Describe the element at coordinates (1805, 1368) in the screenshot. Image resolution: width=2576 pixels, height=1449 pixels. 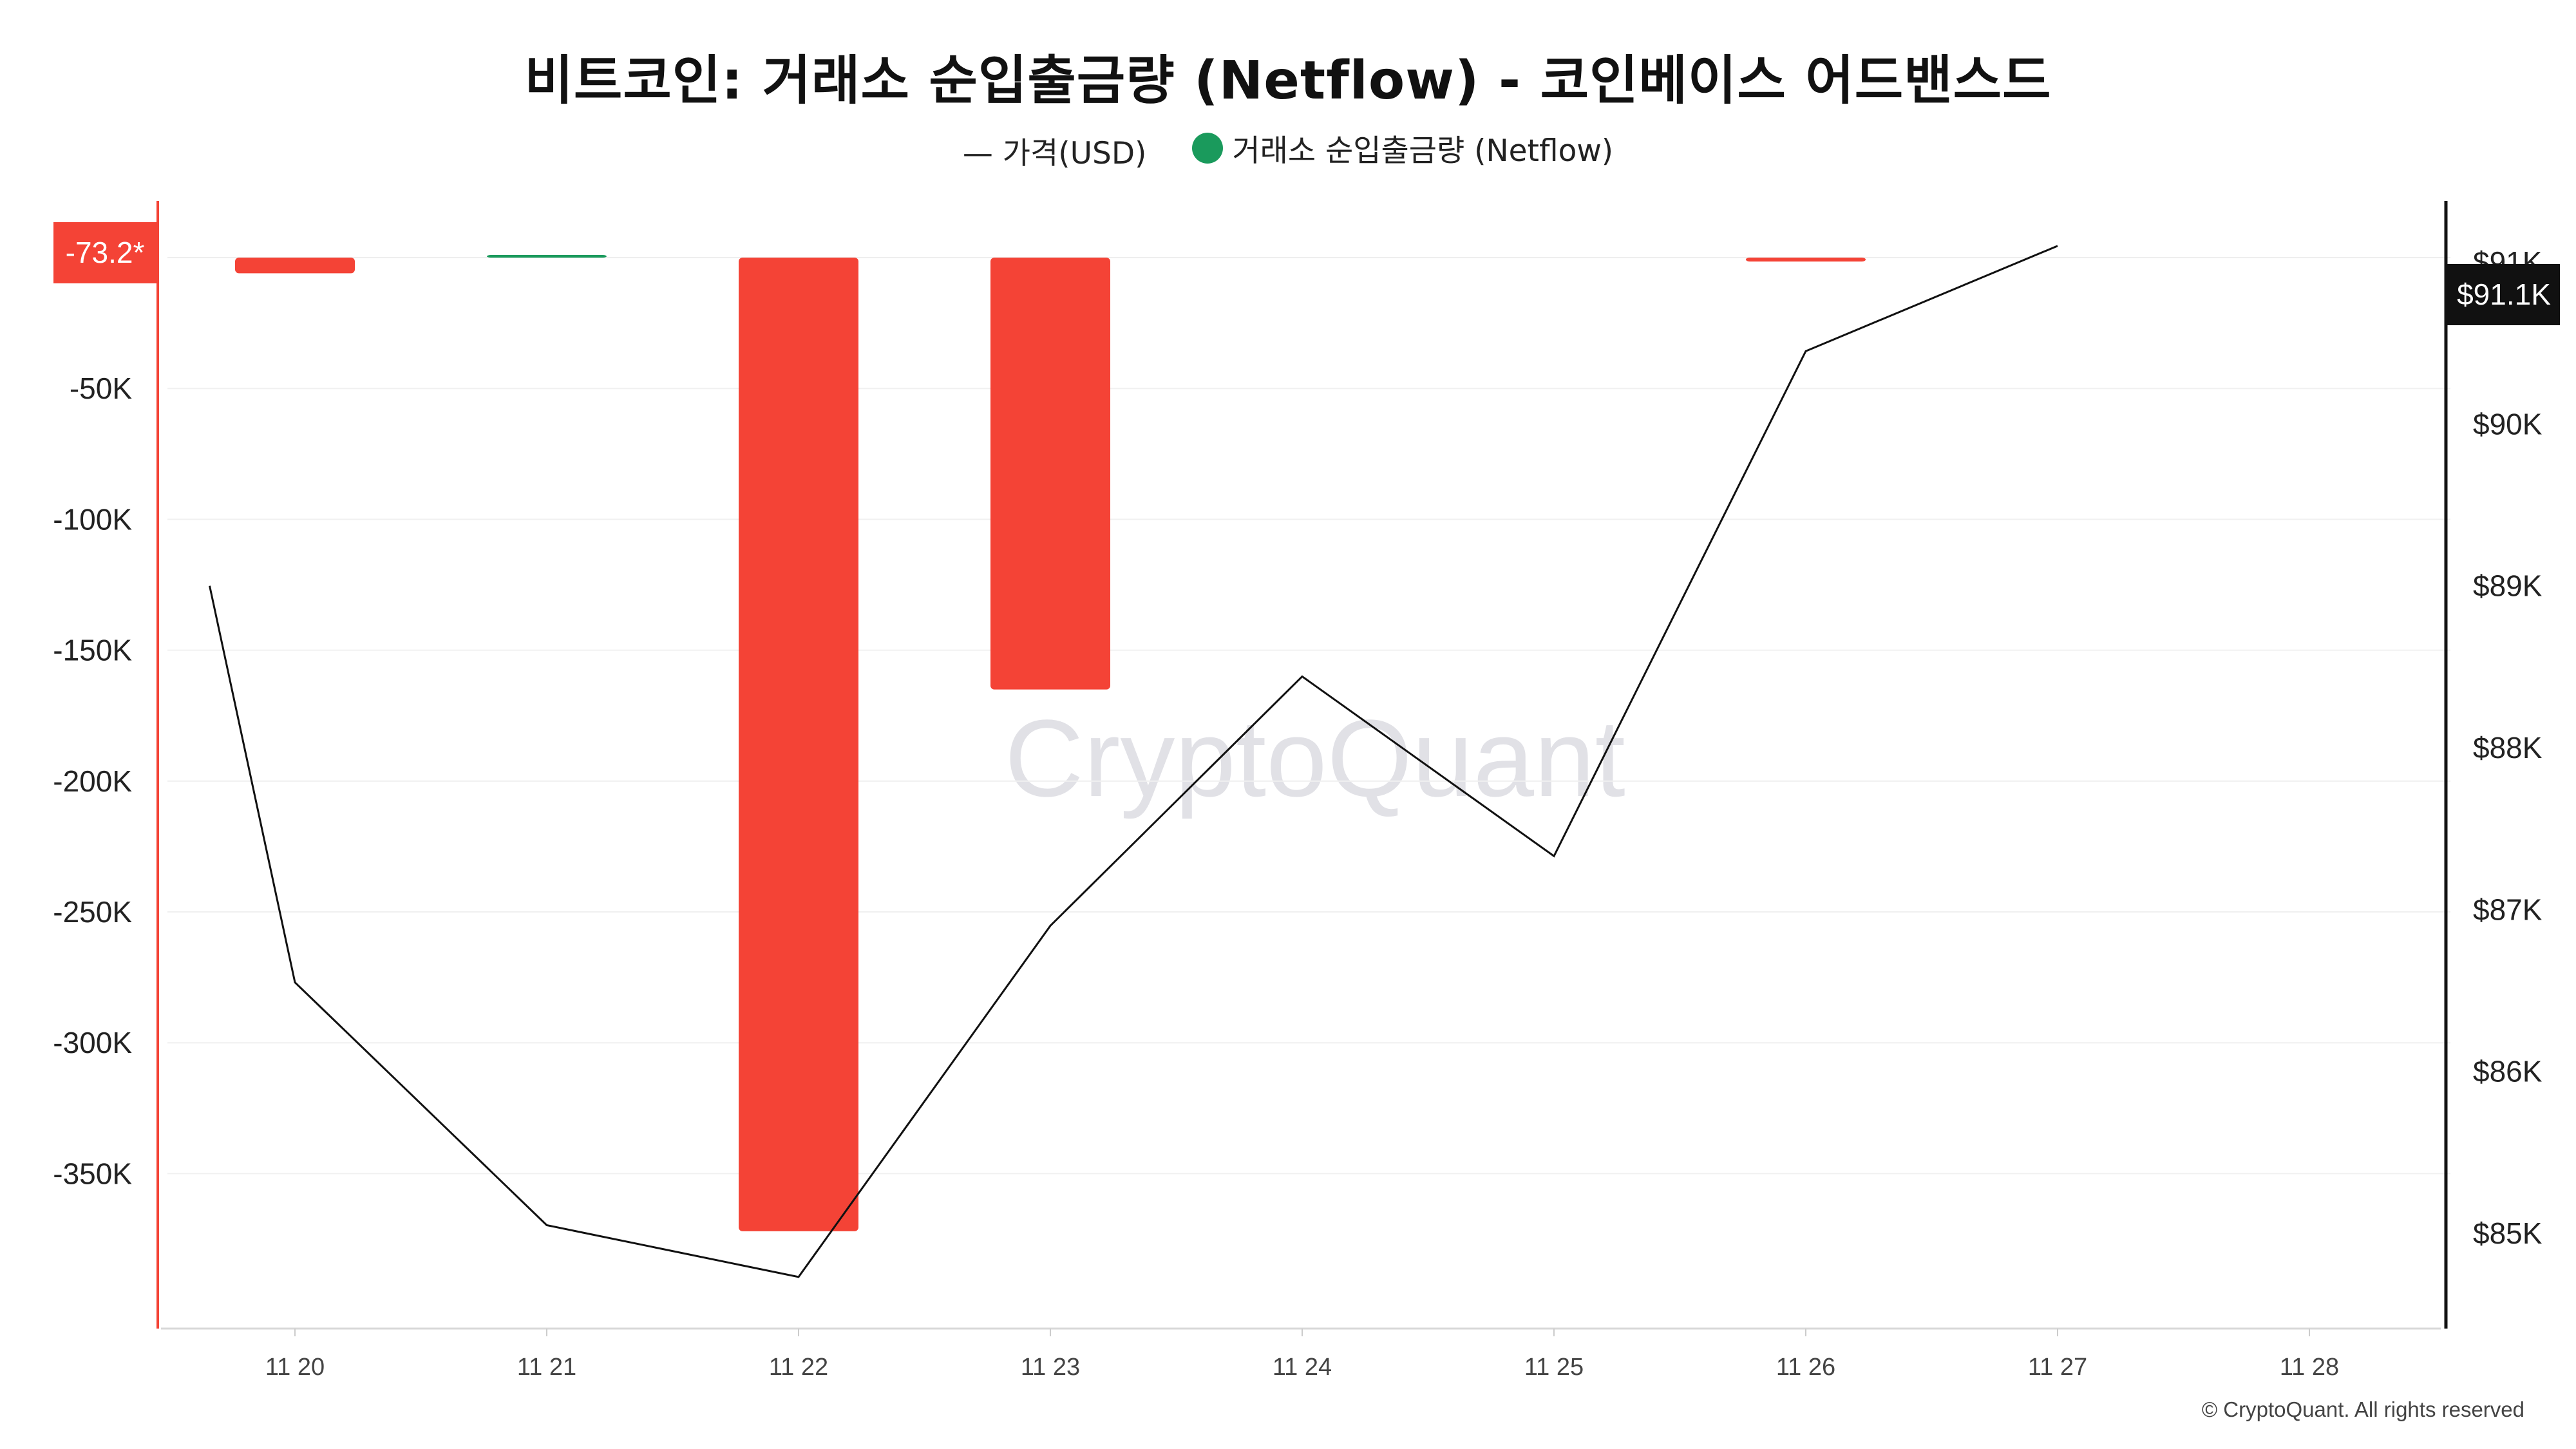
I see `x-tick-label: 11 26` at that location.